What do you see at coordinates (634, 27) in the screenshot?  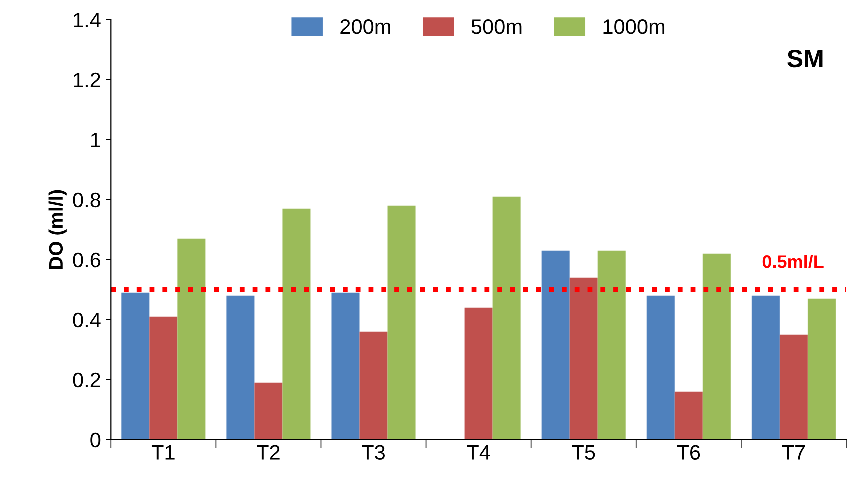 I see `legend-label: 1000m` at bounding box center [634, 27].